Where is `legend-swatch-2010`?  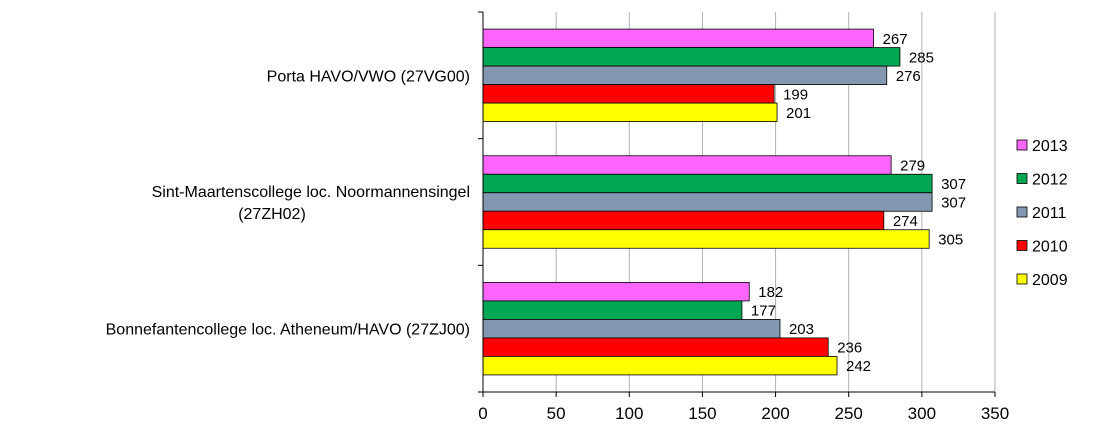
legend-swatch-2010 is located at coordinates (1022, 245).